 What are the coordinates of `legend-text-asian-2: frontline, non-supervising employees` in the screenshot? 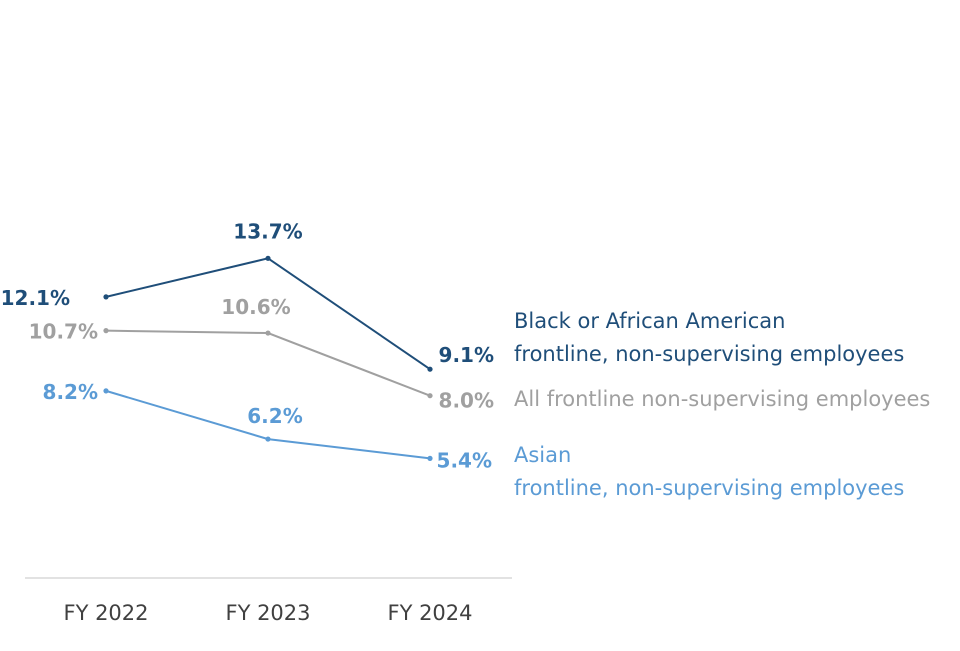 It's located at (709, 488).